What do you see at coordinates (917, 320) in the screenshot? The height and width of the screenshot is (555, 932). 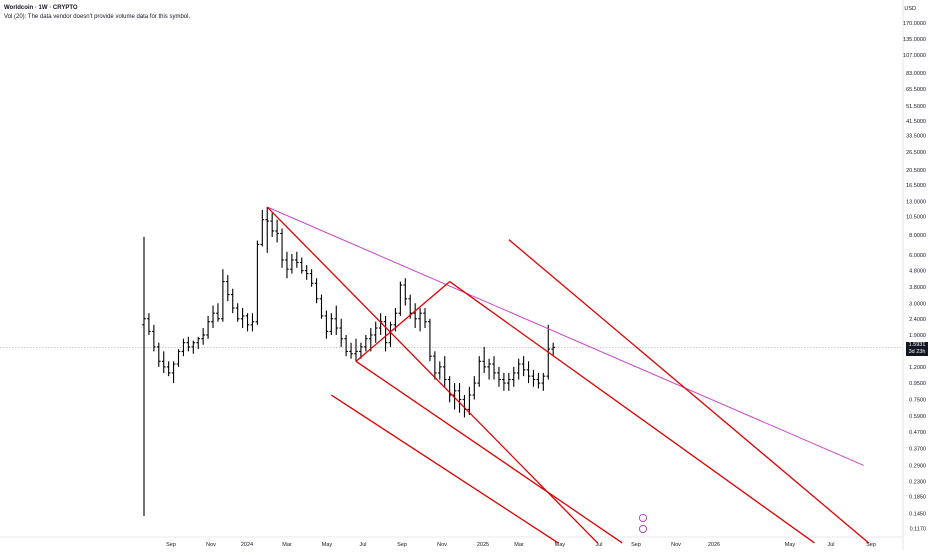 I see `price-tick-label: 2.4000` at bounding box center [917, 320].